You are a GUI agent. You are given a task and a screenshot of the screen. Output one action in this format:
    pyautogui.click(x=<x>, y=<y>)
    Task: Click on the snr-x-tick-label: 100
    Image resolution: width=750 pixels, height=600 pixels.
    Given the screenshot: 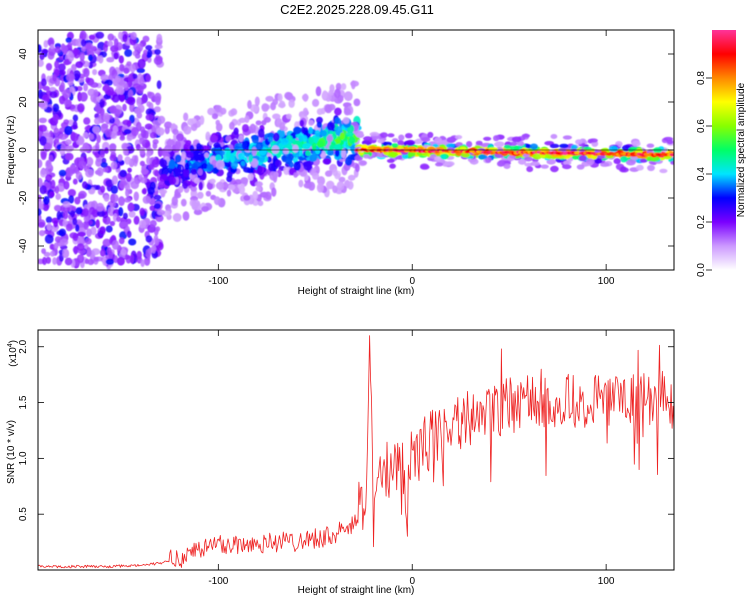 What is the action you would take?
    pyautogui.click(x=606, y=581)
    